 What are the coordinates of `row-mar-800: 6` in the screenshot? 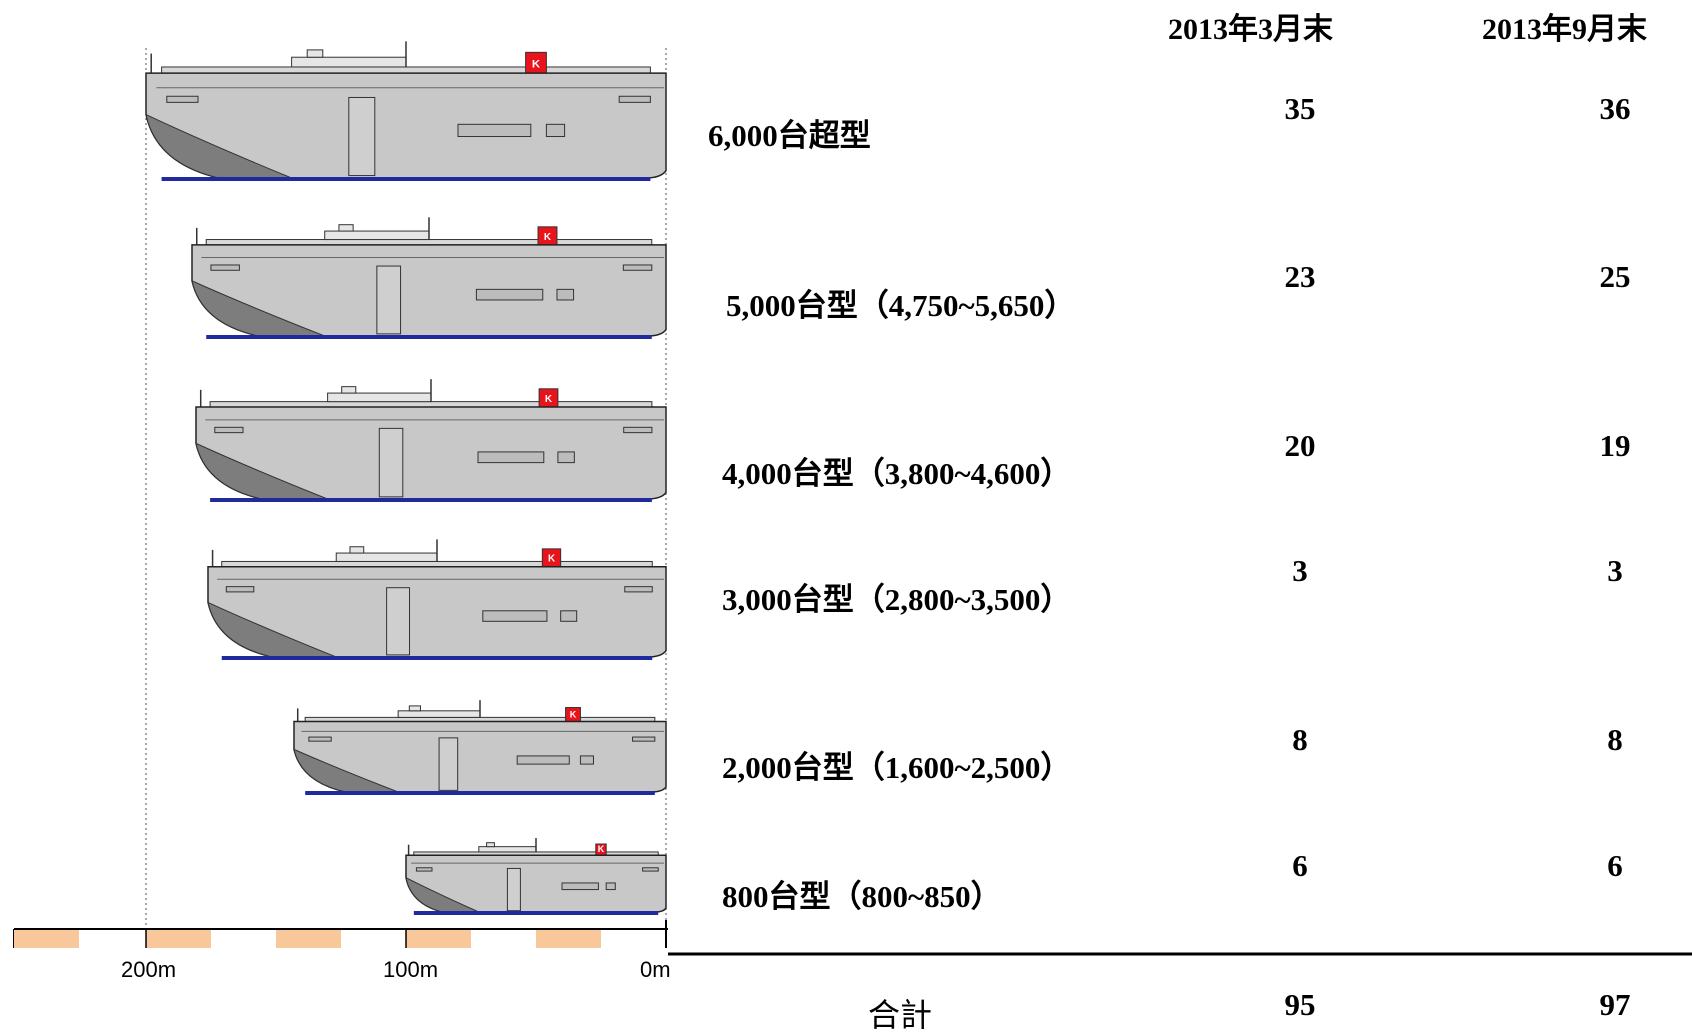 It's located at (1300, 865).